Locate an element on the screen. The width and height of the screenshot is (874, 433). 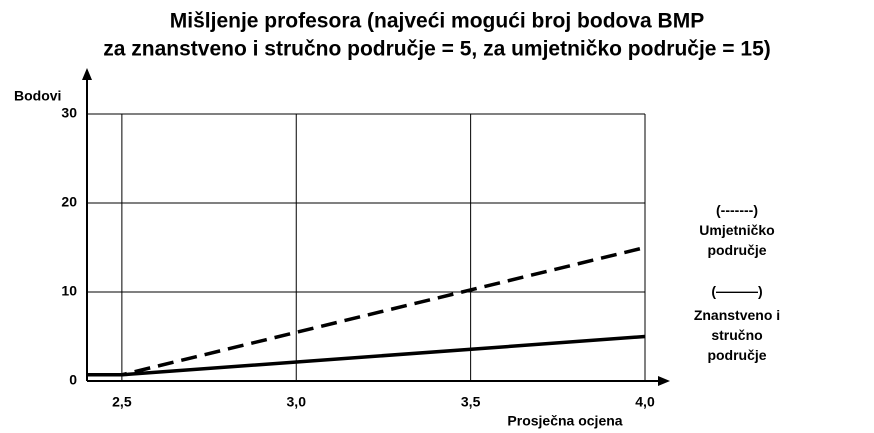
series-line is located at coordinates (366, 355).